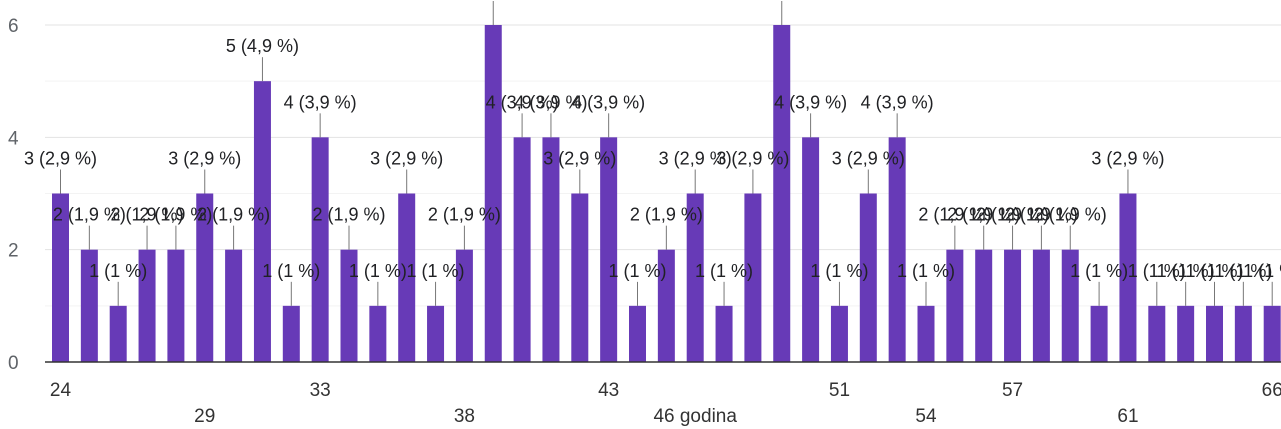  What do you see at coordinates (61, 390) in the screenshot?
I see `x-tick-label: 24` at bounding box center [61, 390].